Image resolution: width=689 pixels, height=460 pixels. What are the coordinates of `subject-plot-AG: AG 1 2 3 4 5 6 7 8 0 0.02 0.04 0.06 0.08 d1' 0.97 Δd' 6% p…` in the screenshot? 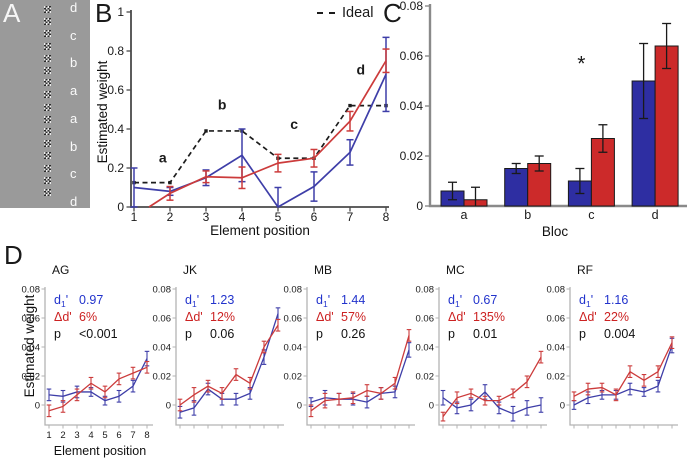 It's located at (87, 352).